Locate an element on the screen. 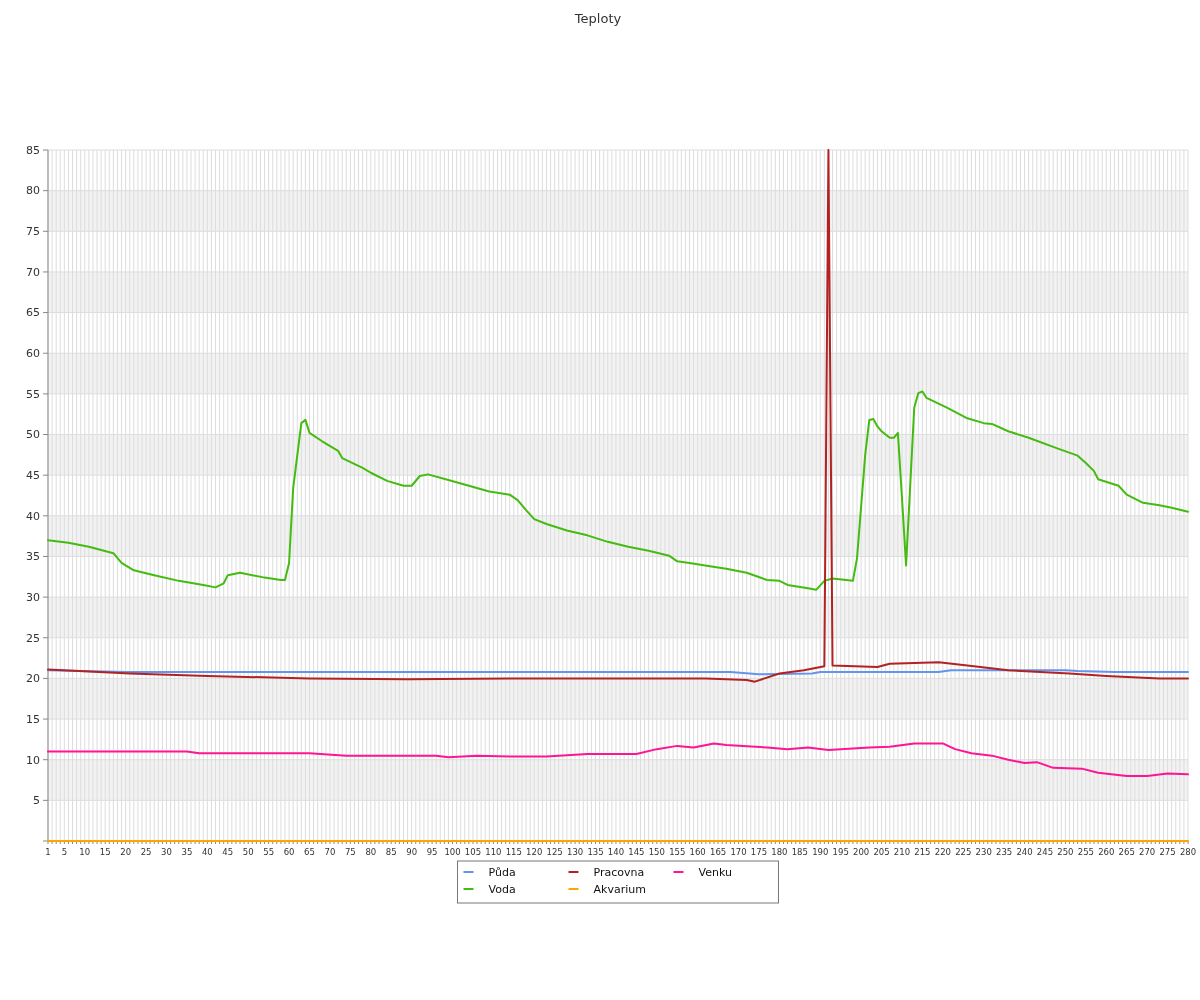 Image resolution: width=1200 pixels, height=1000 pixels. x-tick-label: 280 is located at coordinates (1188, 852).